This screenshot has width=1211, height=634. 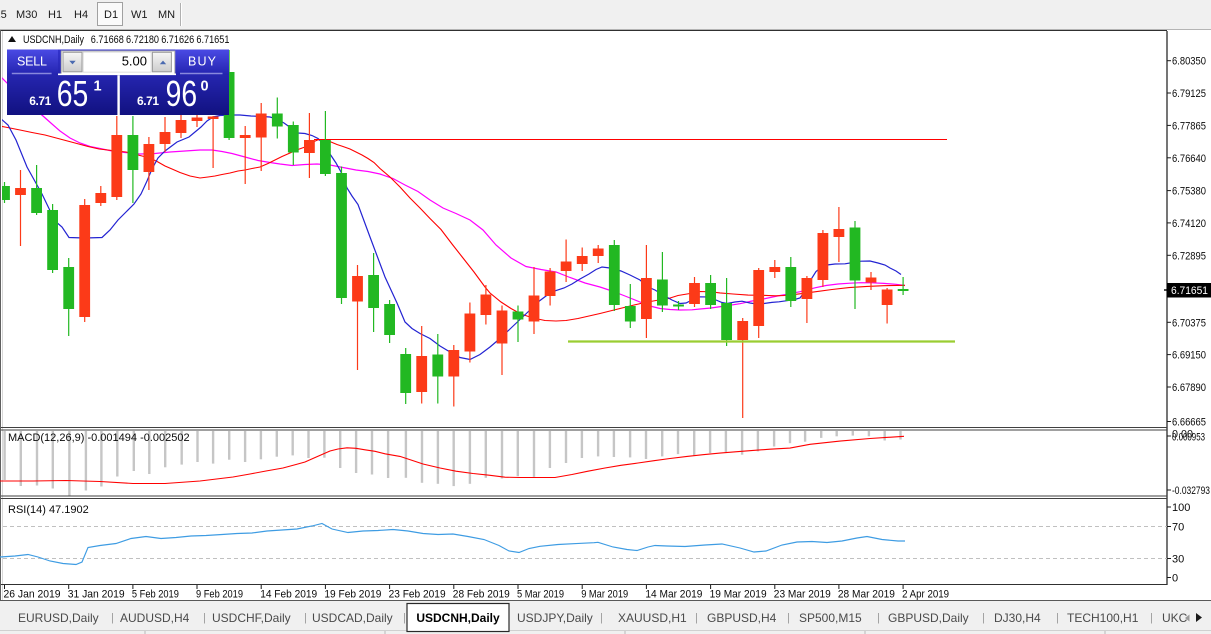 I want to click on svg-text: 6.75380, so click(x=1189, y=192).